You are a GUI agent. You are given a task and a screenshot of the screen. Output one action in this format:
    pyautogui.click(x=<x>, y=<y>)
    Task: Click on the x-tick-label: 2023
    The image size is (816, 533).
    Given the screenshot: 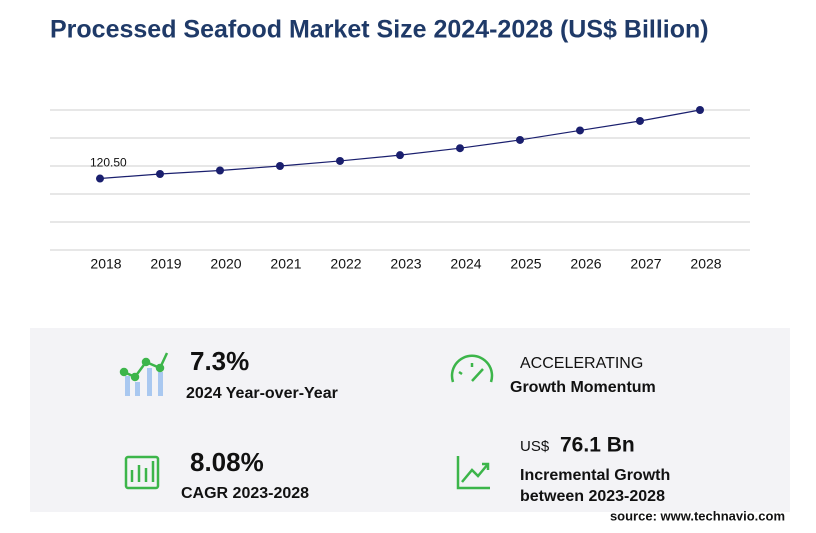 What is the action you would take?
    pyautogui.click(x=405, y=264)
    